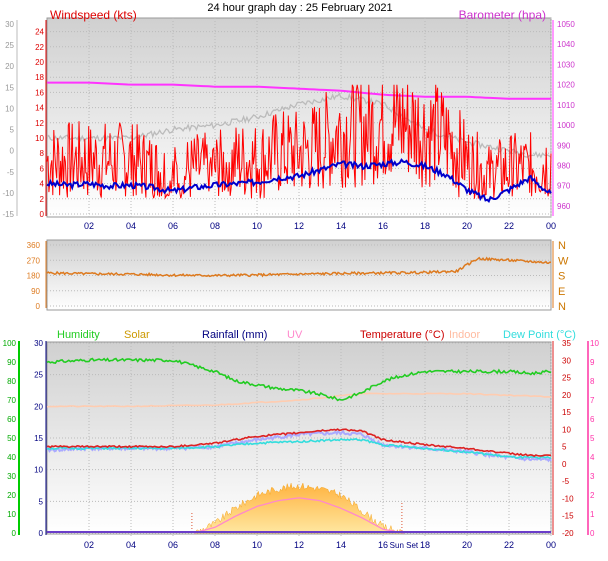 Image resolution: width=608 pixels, height=561 pixels. What do you see at coordinates (561, 292) in the screenshot?
I see `compass-label: E` at bounding box center [561, 292].